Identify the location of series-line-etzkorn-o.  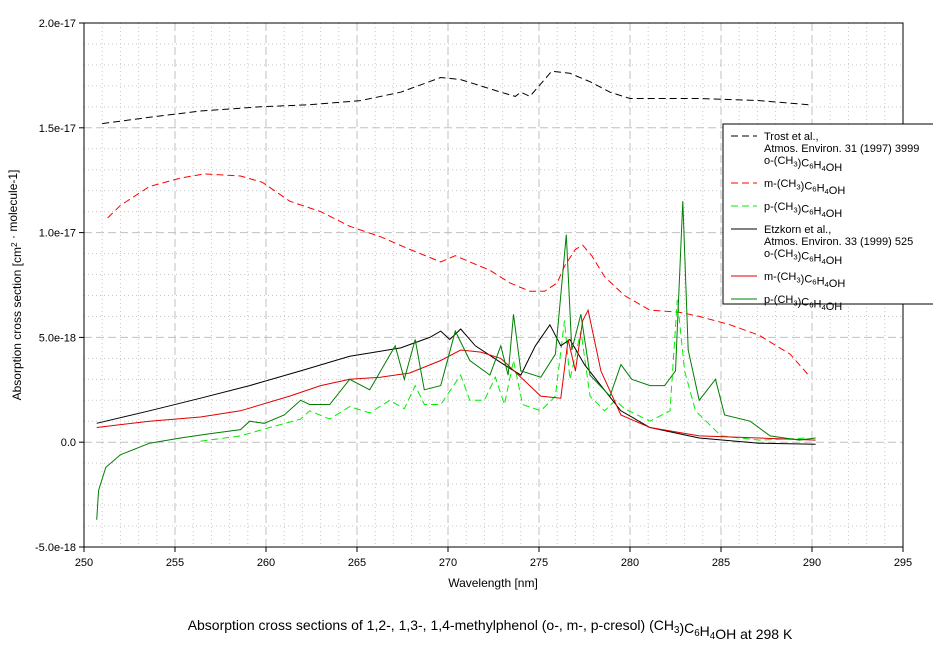
(456, 384).